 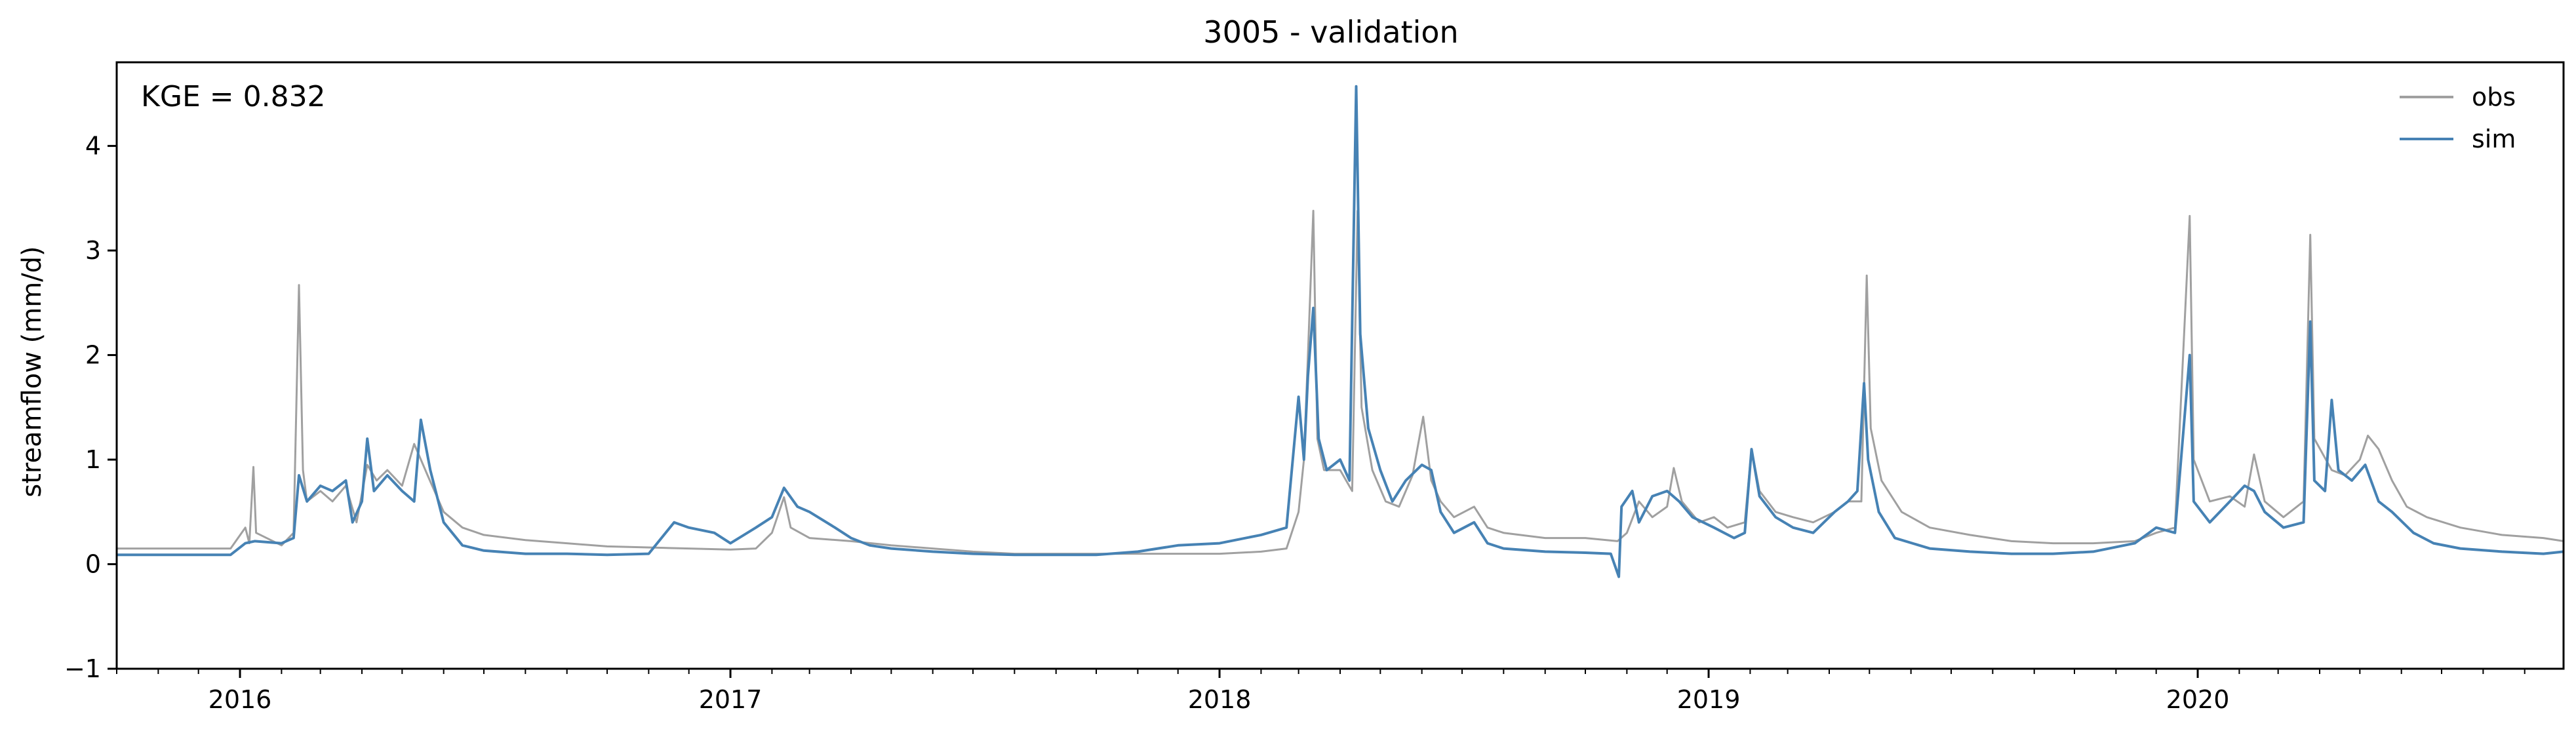 What do you see at coordinates (2494, 139) in the screenshot?
I see `legend-label-sim: sim` at bounding box center [2494, 139].